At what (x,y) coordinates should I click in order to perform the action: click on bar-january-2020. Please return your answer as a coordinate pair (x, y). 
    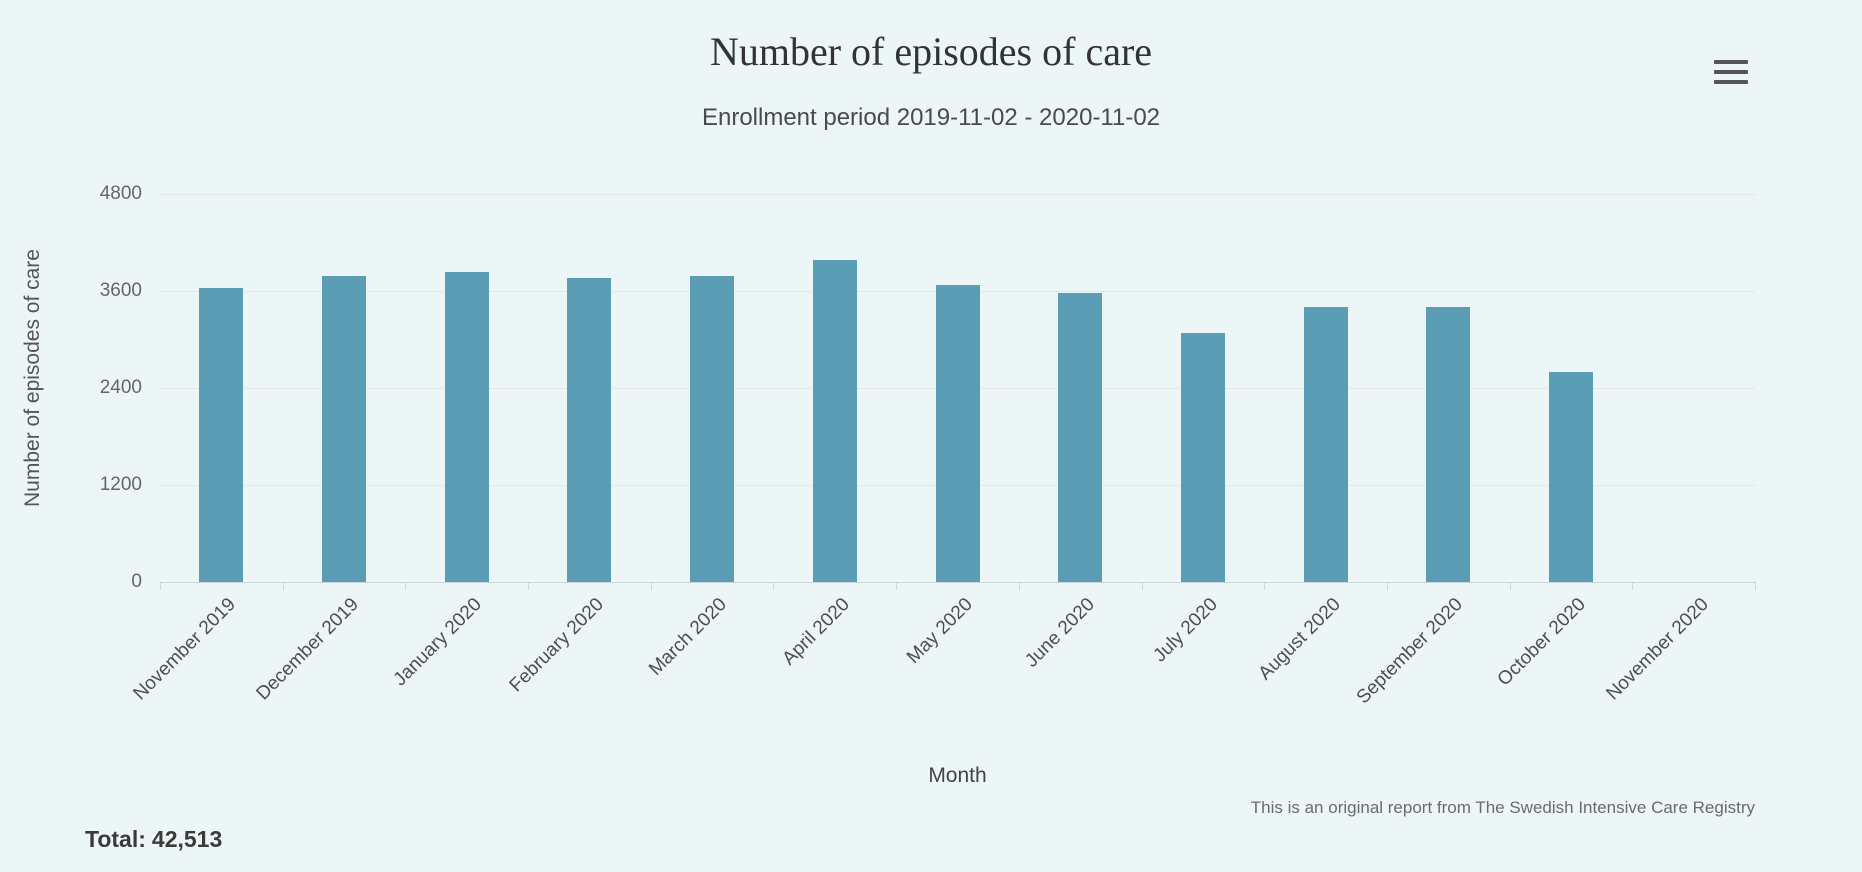
    Looking at the image, I should click on (467, 427).